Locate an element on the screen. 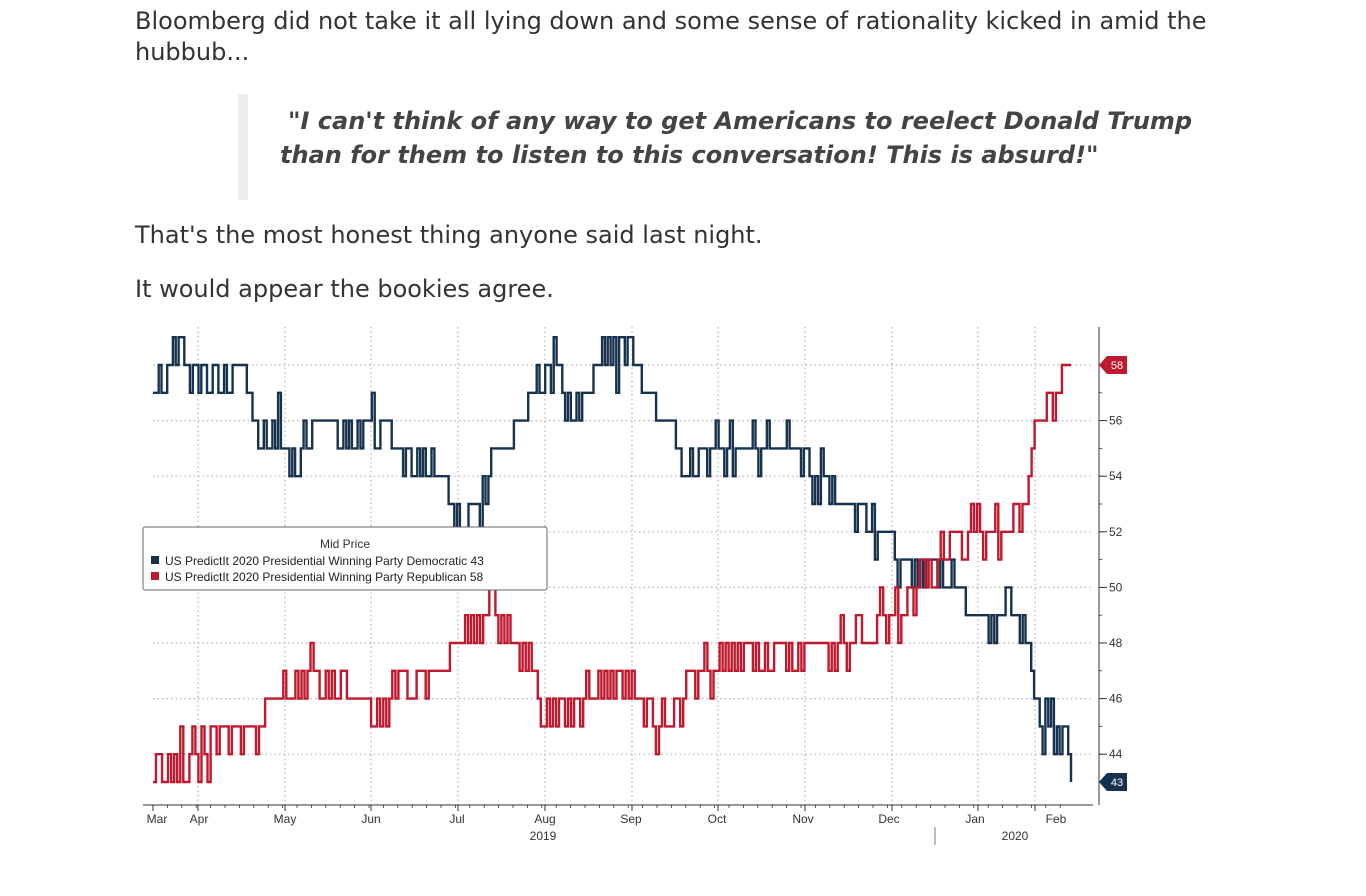 The image size is (1366, 896). x-tick-label: Jun is located at coordinates (370, 819).